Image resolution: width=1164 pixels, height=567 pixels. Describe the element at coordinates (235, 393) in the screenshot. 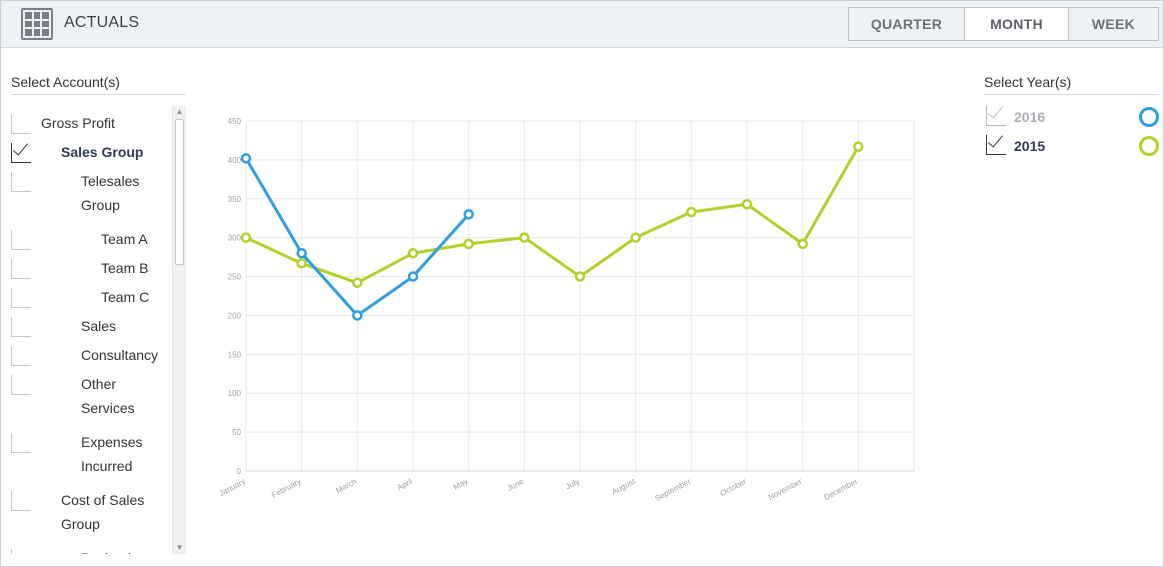

I see `y-tick-label: 100` at that location.